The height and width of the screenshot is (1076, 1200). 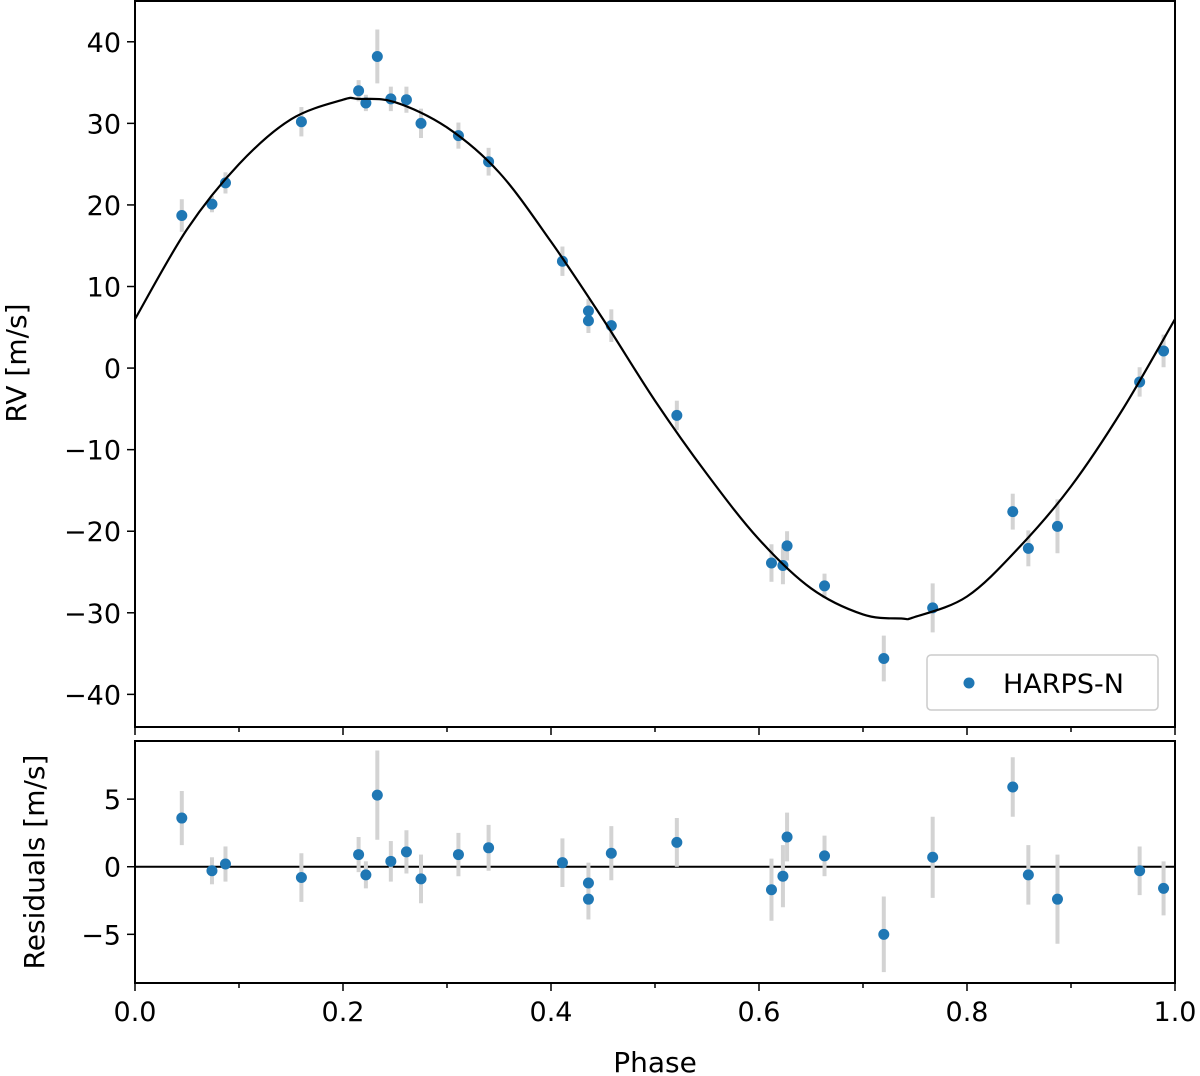 I want to click on y-tick-label: −30, so click(x=92, y=614).